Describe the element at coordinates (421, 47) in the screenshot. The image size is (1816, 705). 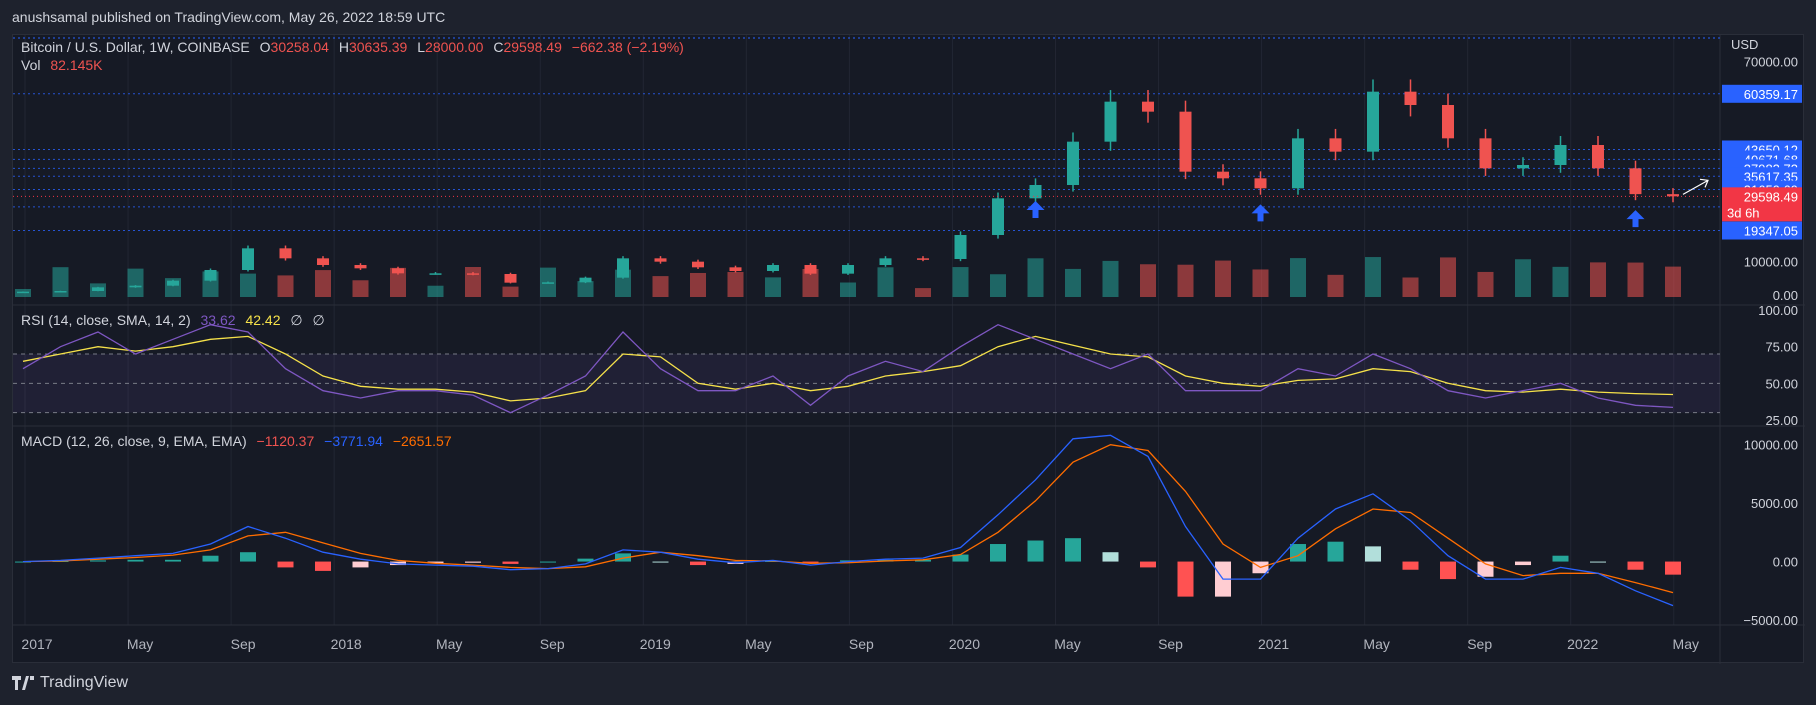
I see `low-label: L` at that location.